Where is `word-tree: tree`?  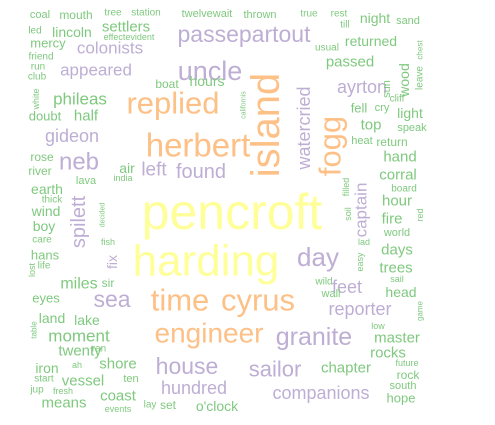 word-tree: tree is located at coordinates (113, 13).